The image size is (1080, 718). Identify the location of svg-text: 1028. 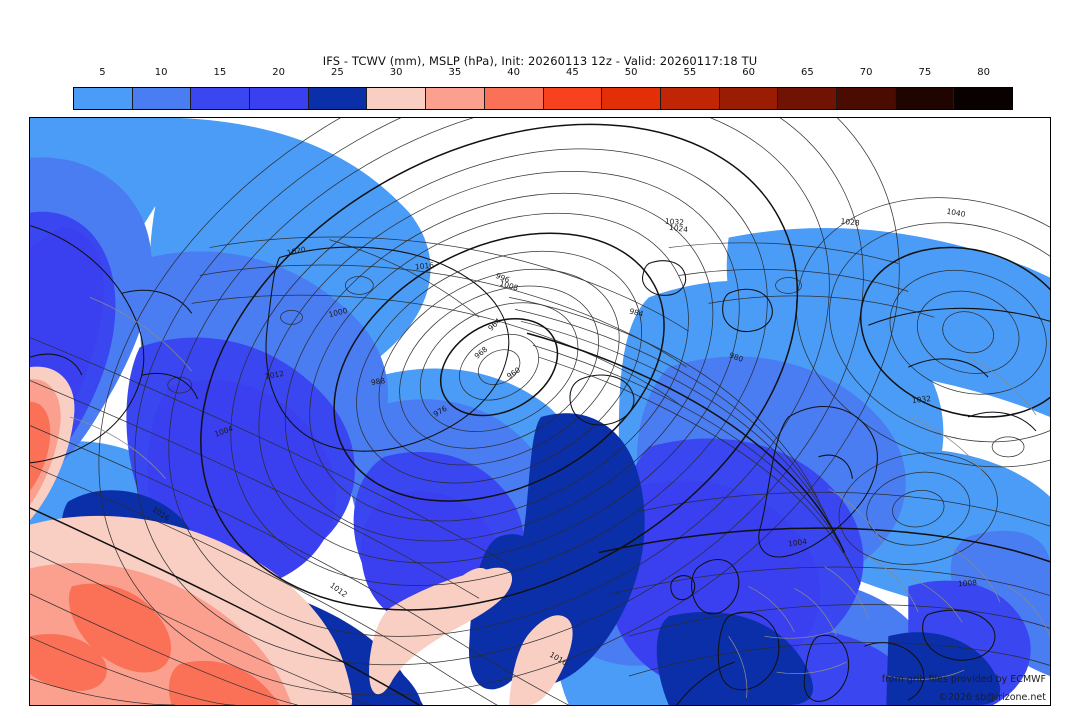
(850, 222).